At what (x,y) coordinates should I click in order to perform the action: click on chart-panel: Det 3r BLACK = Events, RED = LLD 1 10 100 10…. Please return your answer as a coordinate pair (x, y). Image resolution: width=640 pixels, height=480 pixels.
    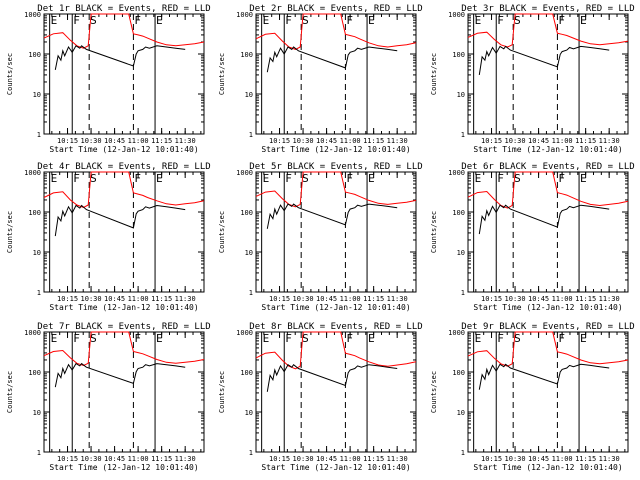
    Looking at the image, I should click on (532, 79).